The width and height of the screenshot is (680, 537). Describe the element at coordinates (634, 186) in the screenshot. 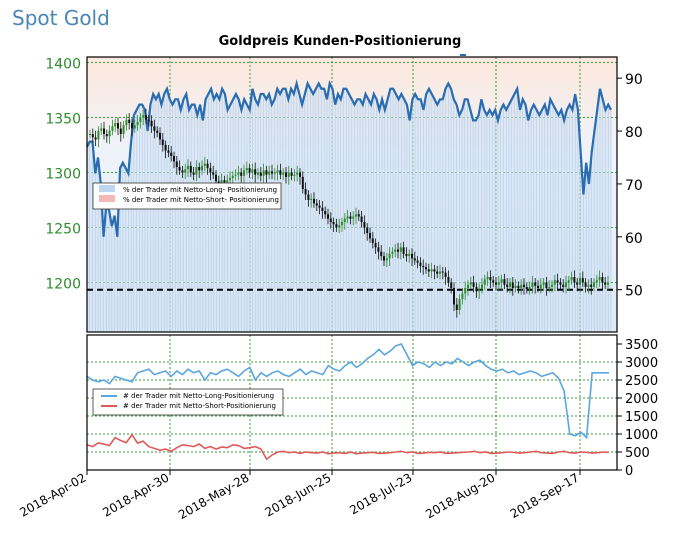

I see `right-axis-tick-label: 70` at that location.